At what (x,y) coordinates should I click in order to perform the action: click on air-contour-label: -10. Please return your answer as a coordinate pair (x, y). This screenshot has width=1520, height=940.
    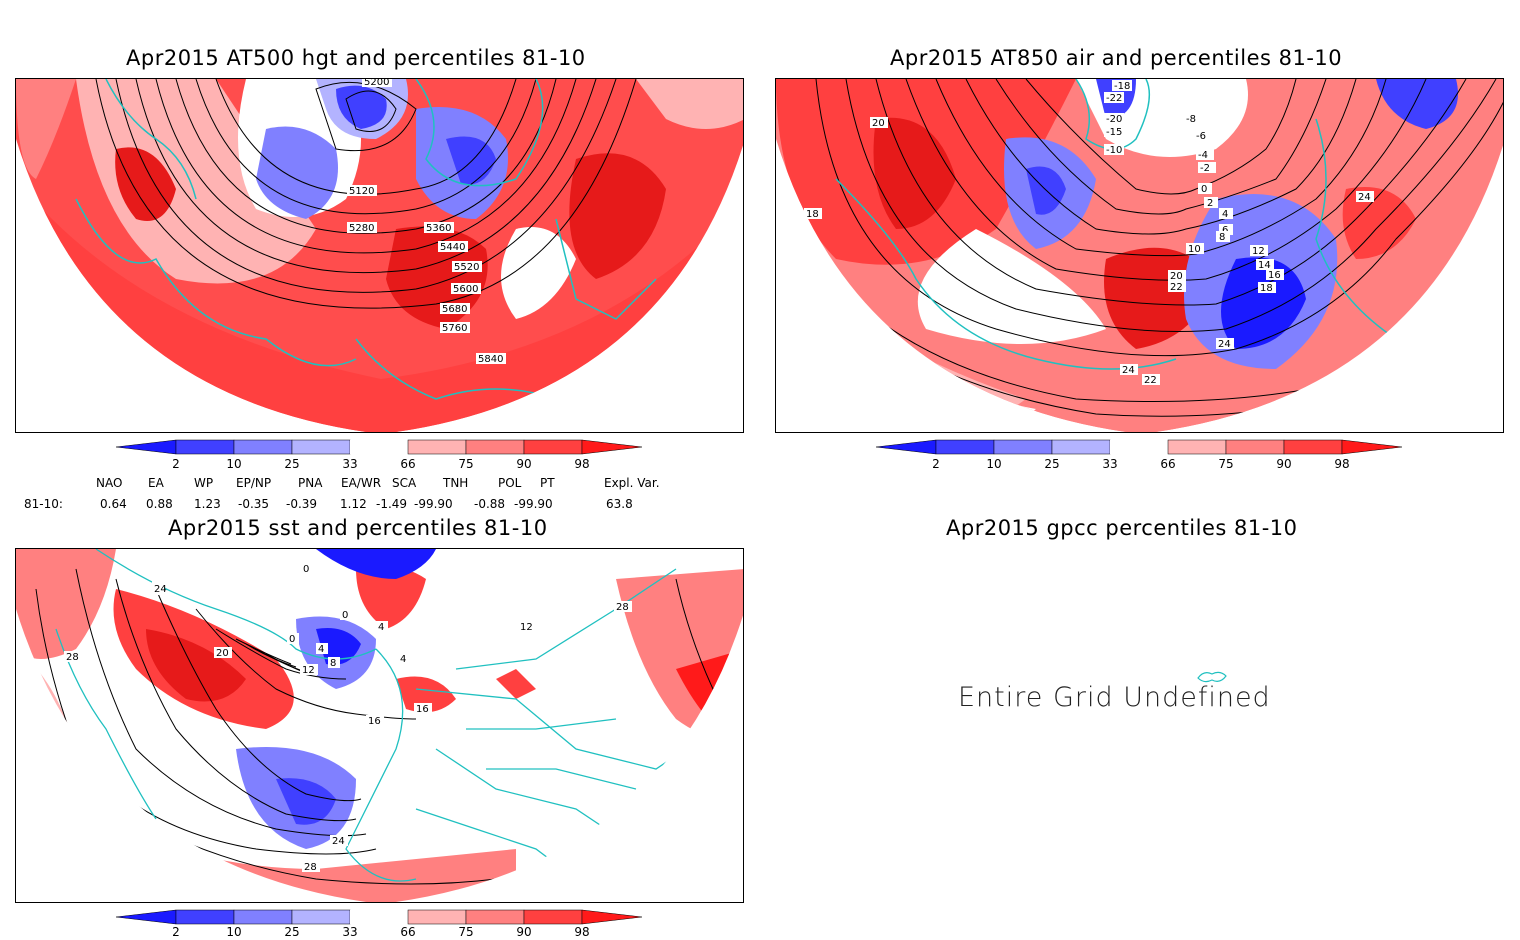
    Looking at the image, I should click on (1114, 150).